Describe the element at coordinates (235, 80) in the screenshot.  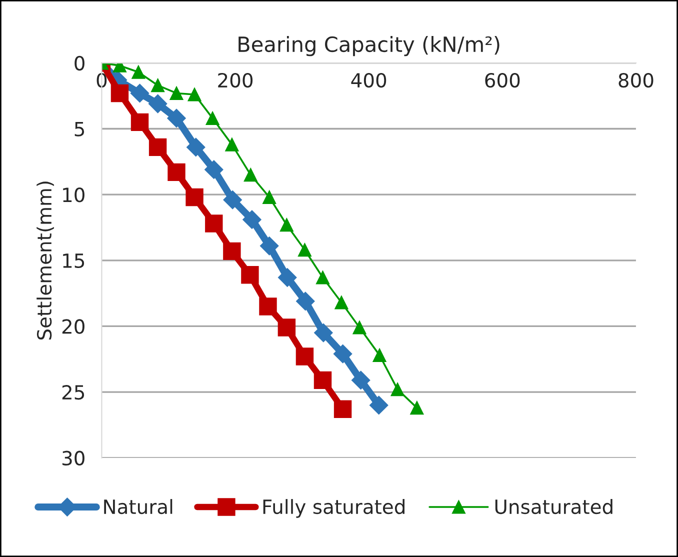
I see `x-tick-label: 200` at that location.